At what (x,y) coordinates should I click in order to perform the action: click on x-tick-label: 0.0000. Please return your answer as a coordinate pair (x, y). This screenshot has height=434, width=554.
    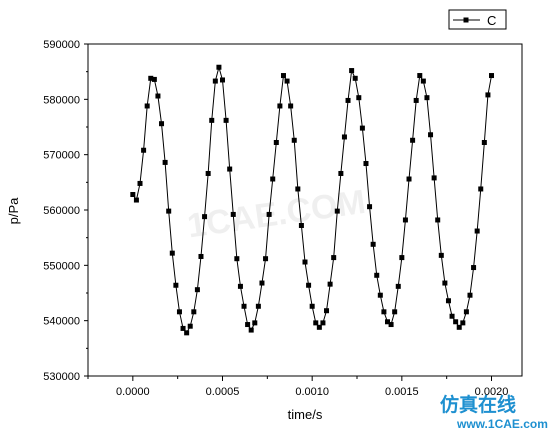
    Looking at the image, I should click on (133, 392).